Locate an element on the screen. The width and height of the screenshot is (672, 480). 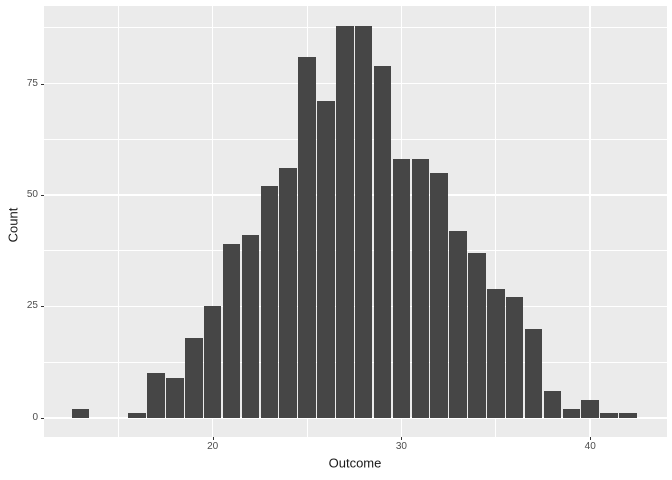
histogram-bar-x20 is located at coordinates (212, 362).